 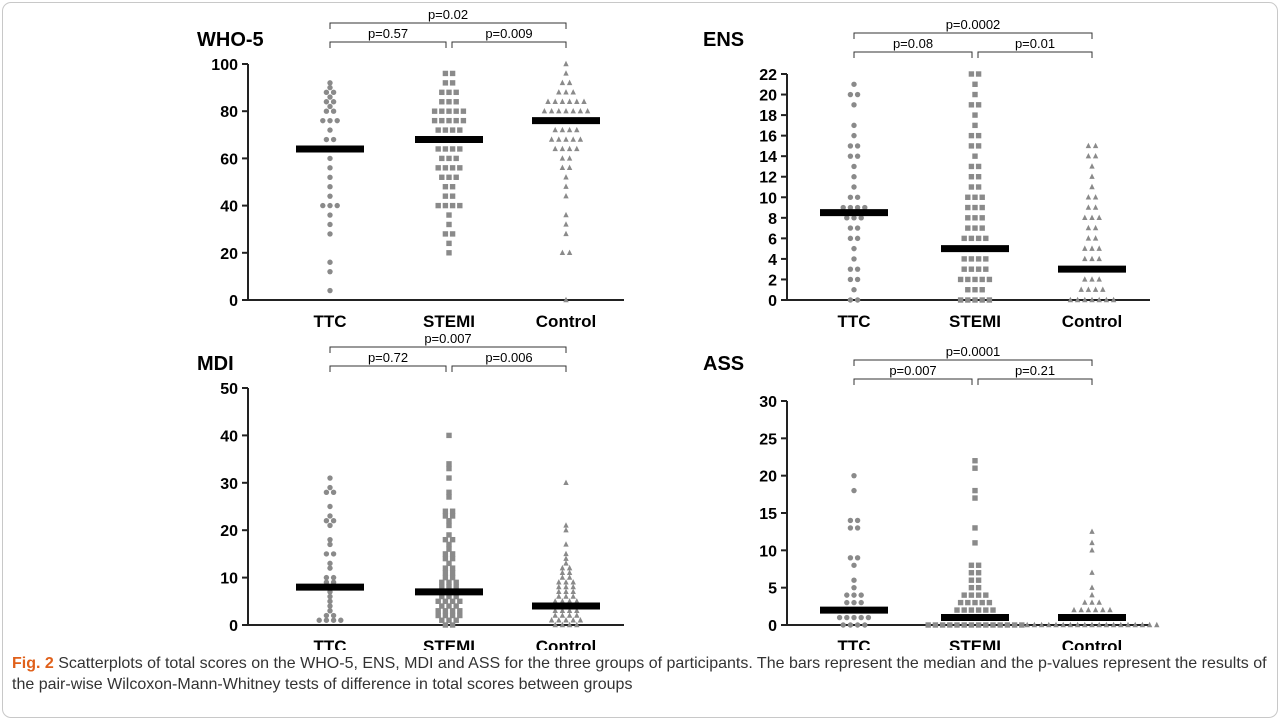 I want to click on chart-title: MDI, so click(x=215, y=364).